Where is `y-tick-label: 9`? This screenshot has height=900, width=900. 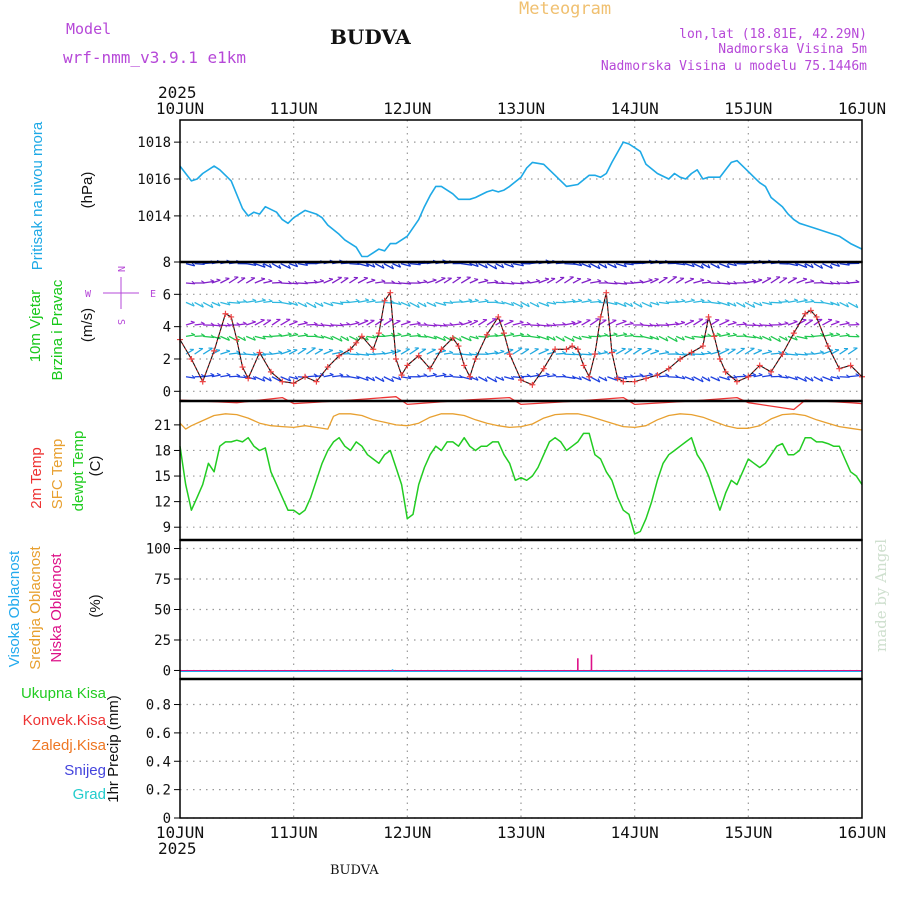 y-tick-label: 9 is located at coordinates (167, 528).